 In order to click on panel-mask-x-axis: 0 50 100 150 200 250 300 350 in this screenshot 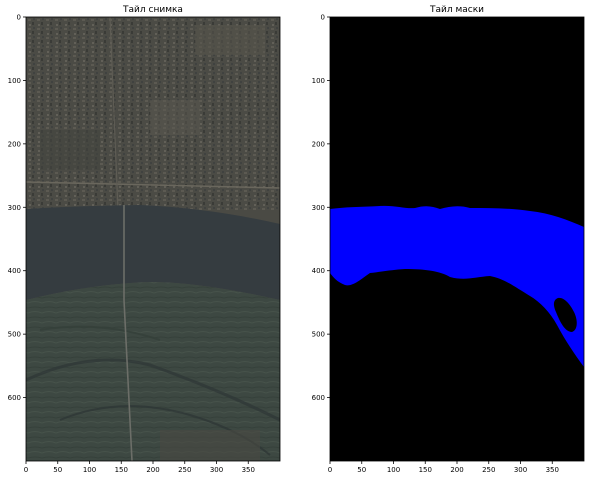, I will do `click(443, 467)`.